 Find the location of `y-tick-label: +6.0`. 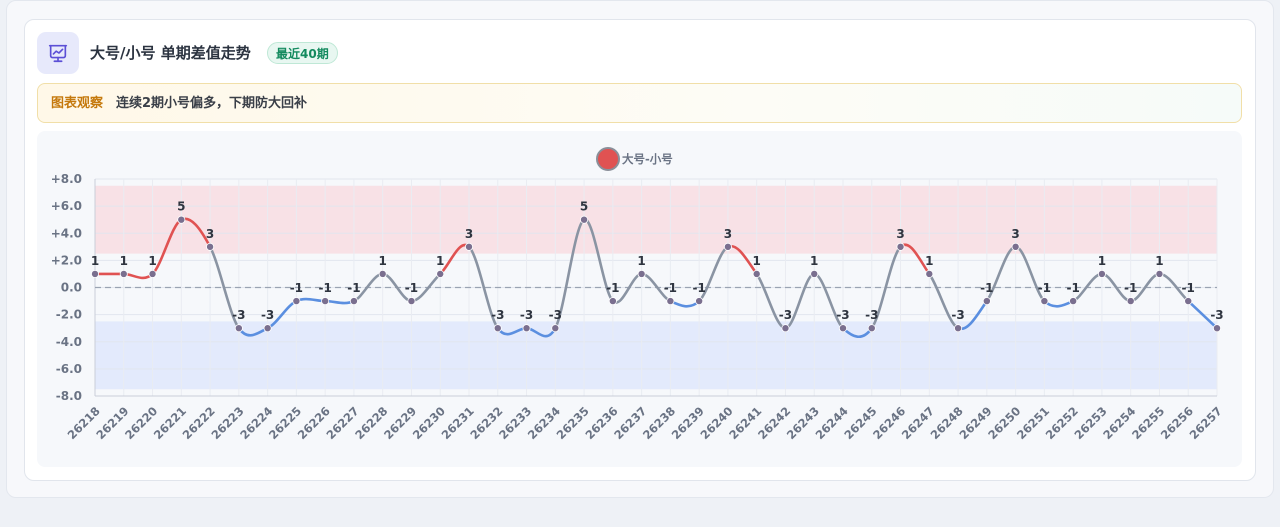

y-tick-label: +6.0 is located at coordinates (66, 206).